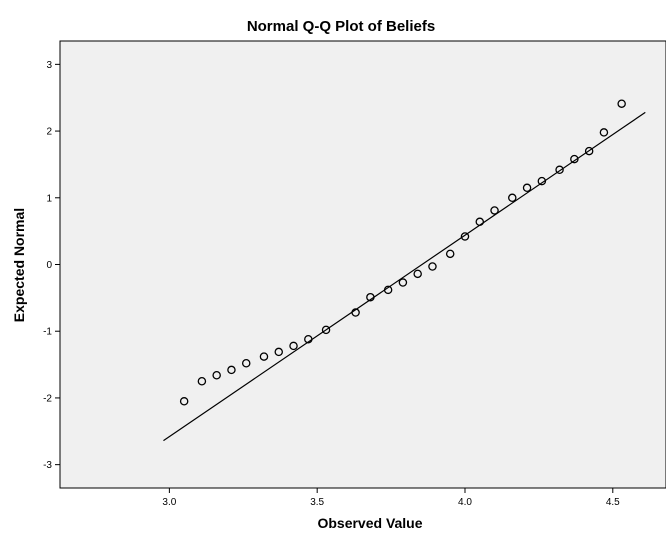 This screenshot has height=541, width=666. I want to click on x-tick-label: 4.0, so click(465, 502).